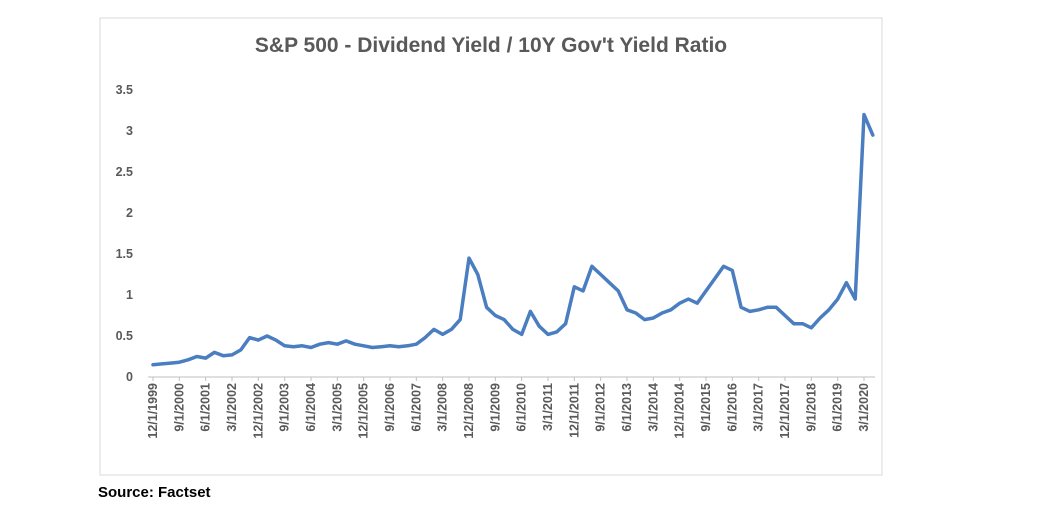 The height and width of the screenshot is (530, 1050). I want to click on x-tick-label: 6/1/2010, so click(522, 407).